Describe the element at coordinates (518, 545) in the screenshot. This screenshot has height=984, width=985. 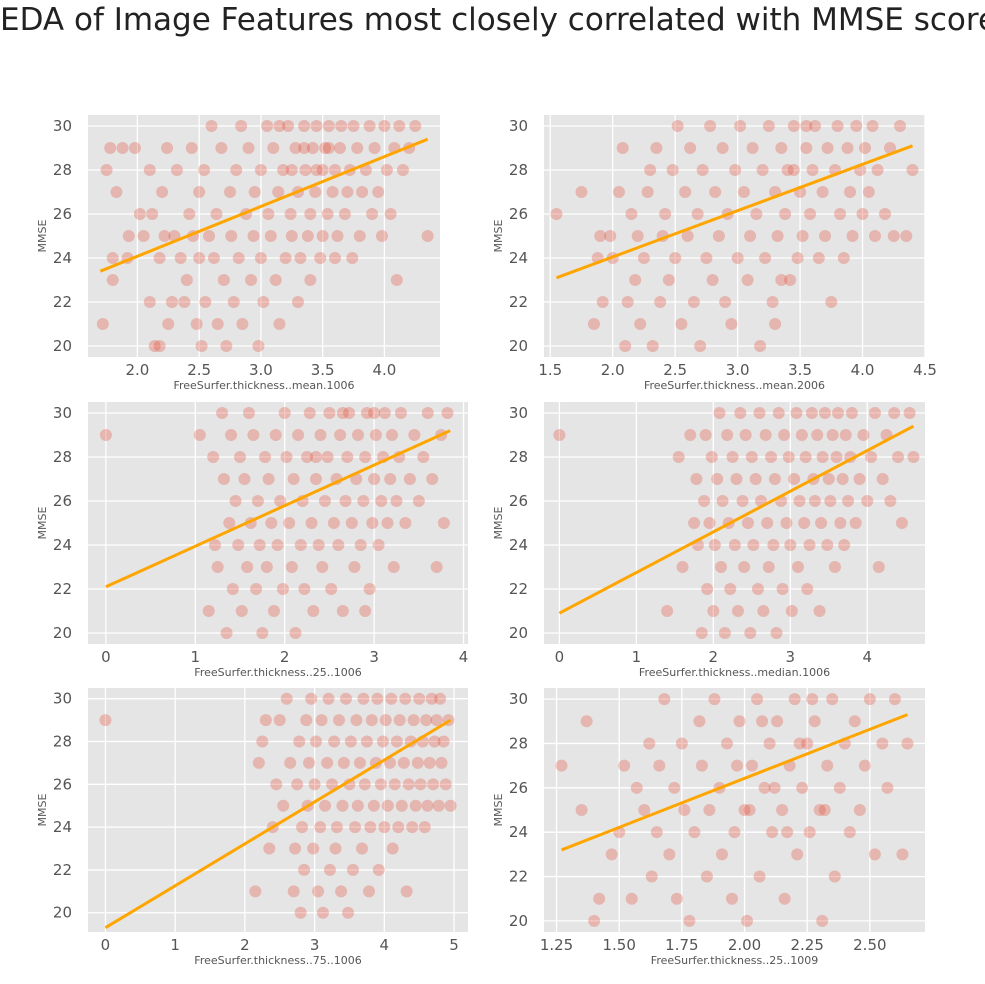
I see `y-tick-label: 24` at that location.